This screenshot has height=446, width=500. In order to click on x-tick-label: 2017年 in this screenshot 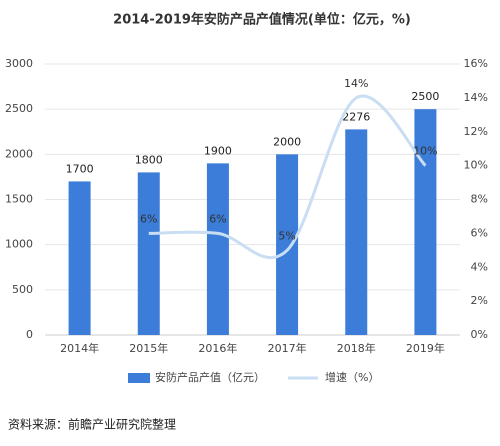, I will do `click(287, 348)`.